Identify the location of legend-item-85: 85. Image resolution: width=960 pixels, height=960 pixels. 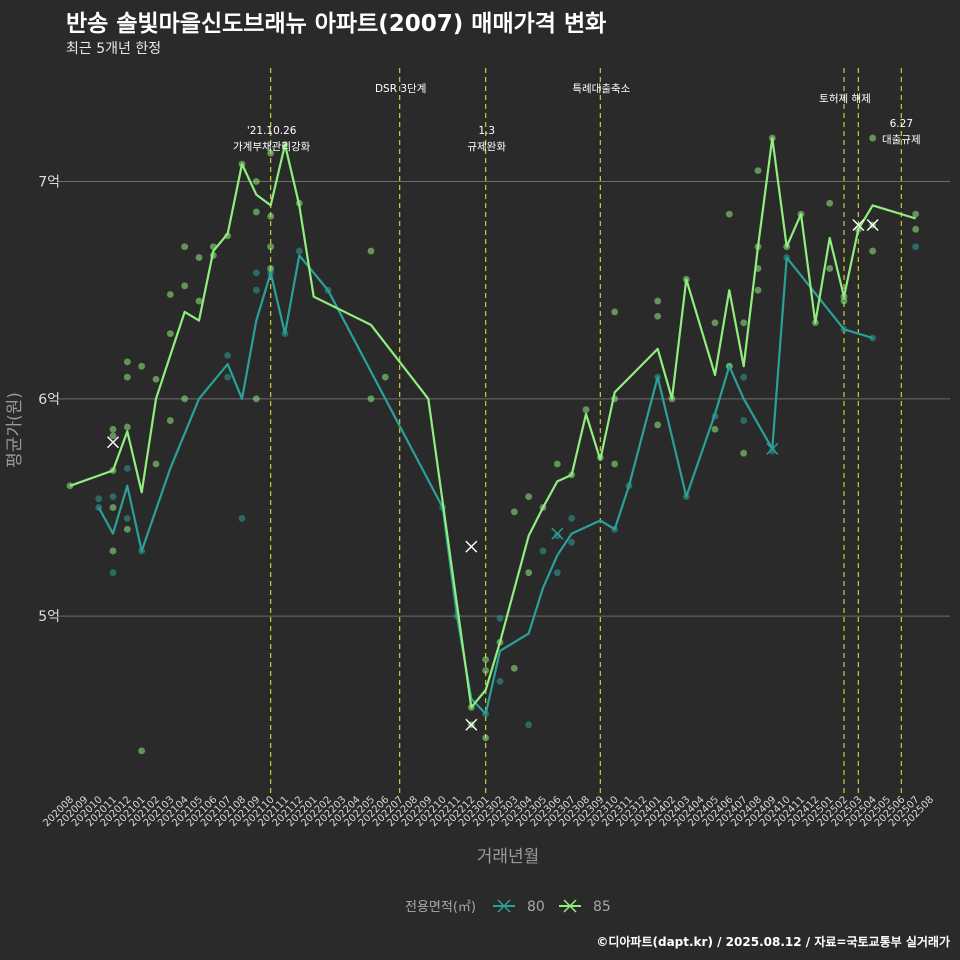
(585, 907).